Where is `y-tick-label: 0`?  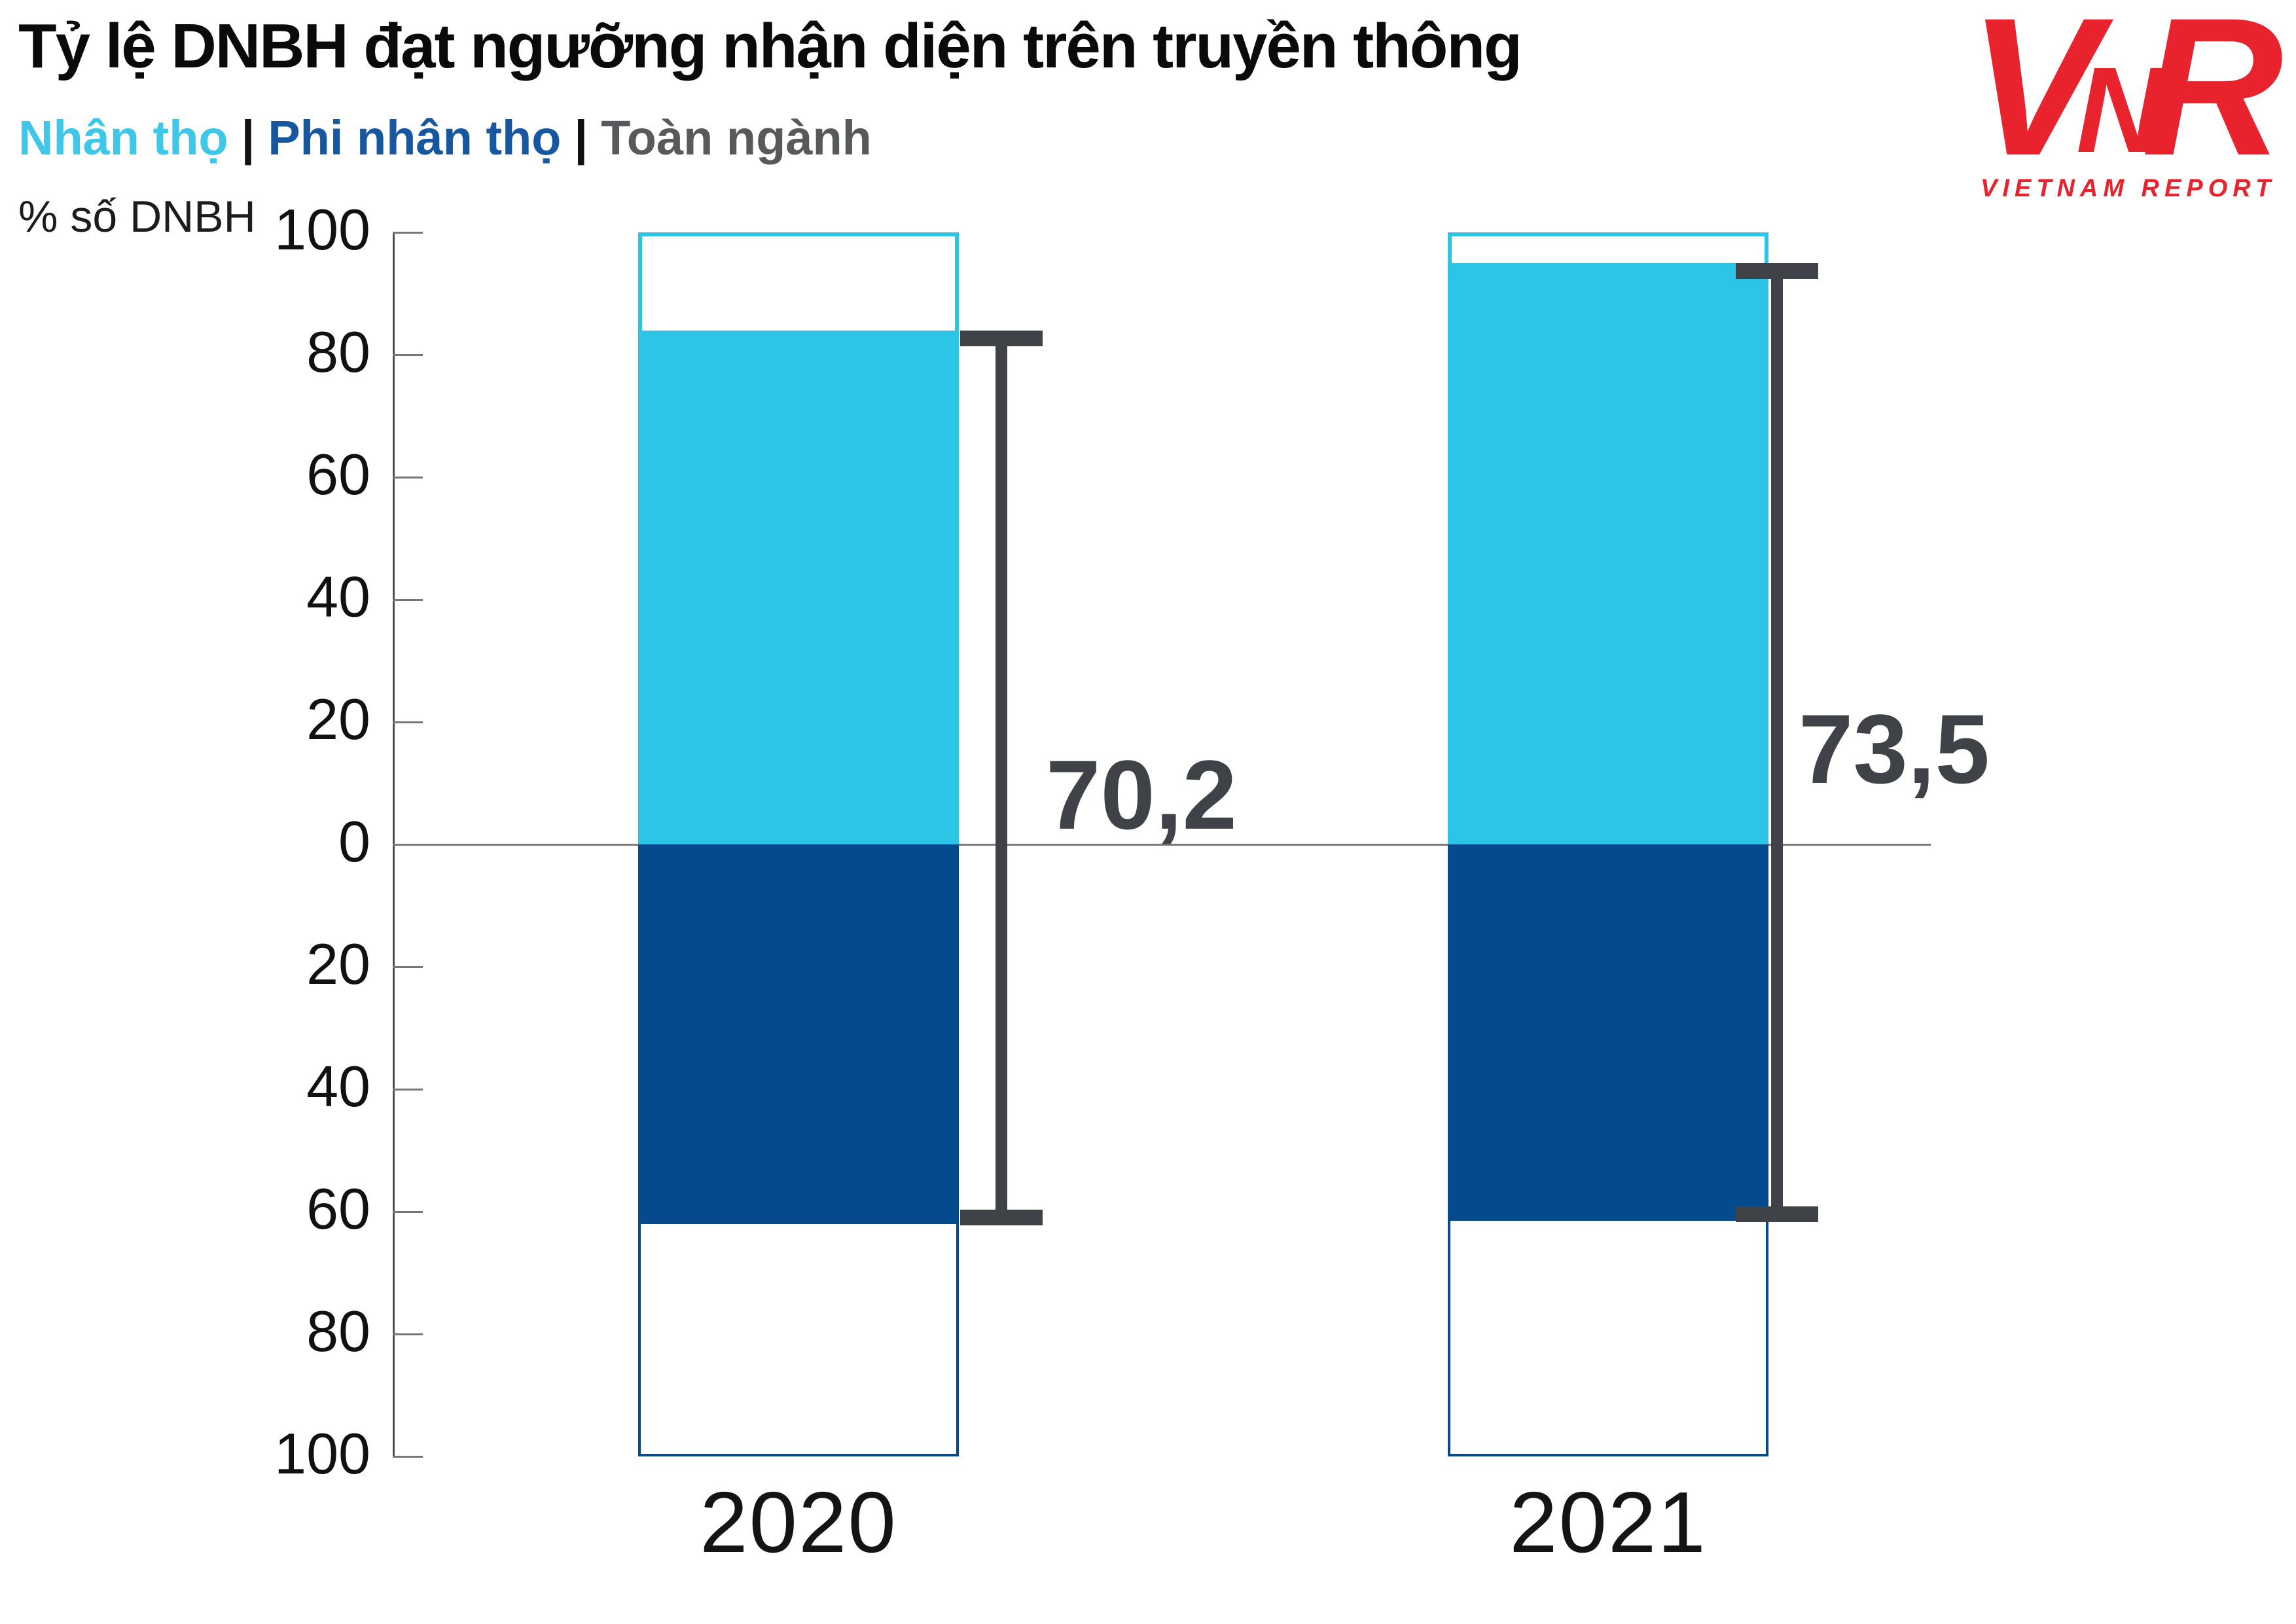
y-tick-label: 0 is located at coordinates (354, 841).